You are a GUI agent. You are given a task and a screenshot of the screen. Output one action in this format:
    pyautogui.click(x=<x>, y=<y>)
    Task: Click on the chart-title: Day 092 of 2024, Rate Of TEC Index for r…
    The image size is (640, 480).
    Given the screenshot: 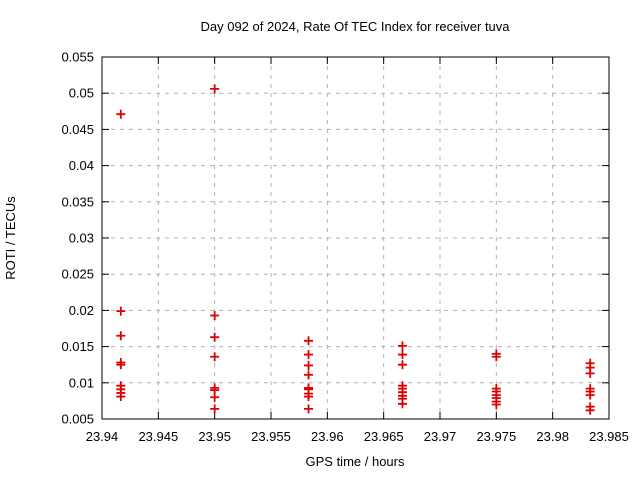 What is the action you would take?
    pyautogui.click(x=355, y=26)
    